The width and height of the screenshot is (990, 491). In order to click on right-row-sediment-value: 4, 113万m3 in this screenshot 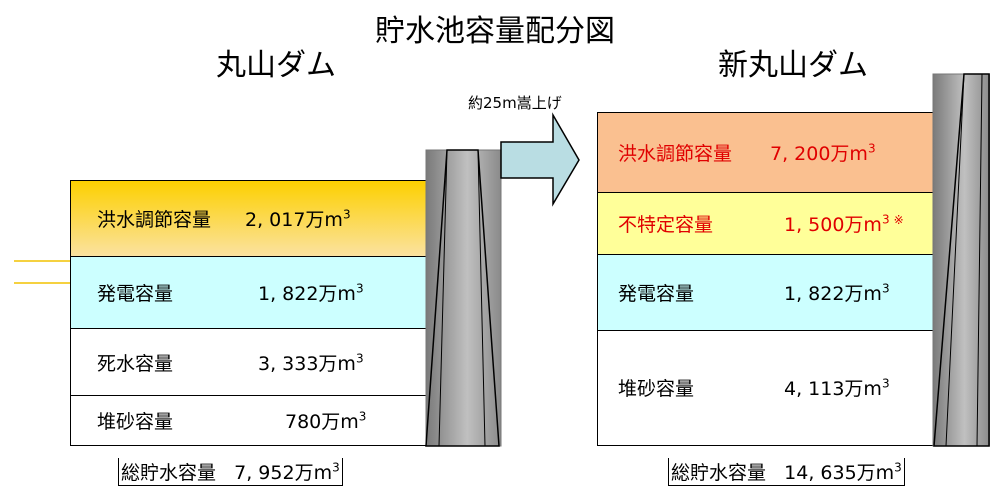, I will do `click(837, 388)`.